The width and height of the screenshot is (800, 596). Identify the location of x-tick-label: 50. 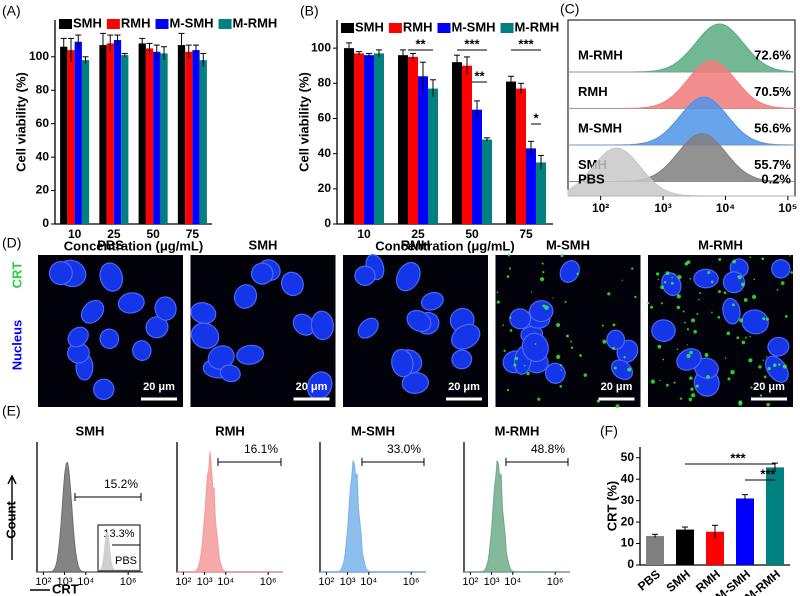
(153, 234).